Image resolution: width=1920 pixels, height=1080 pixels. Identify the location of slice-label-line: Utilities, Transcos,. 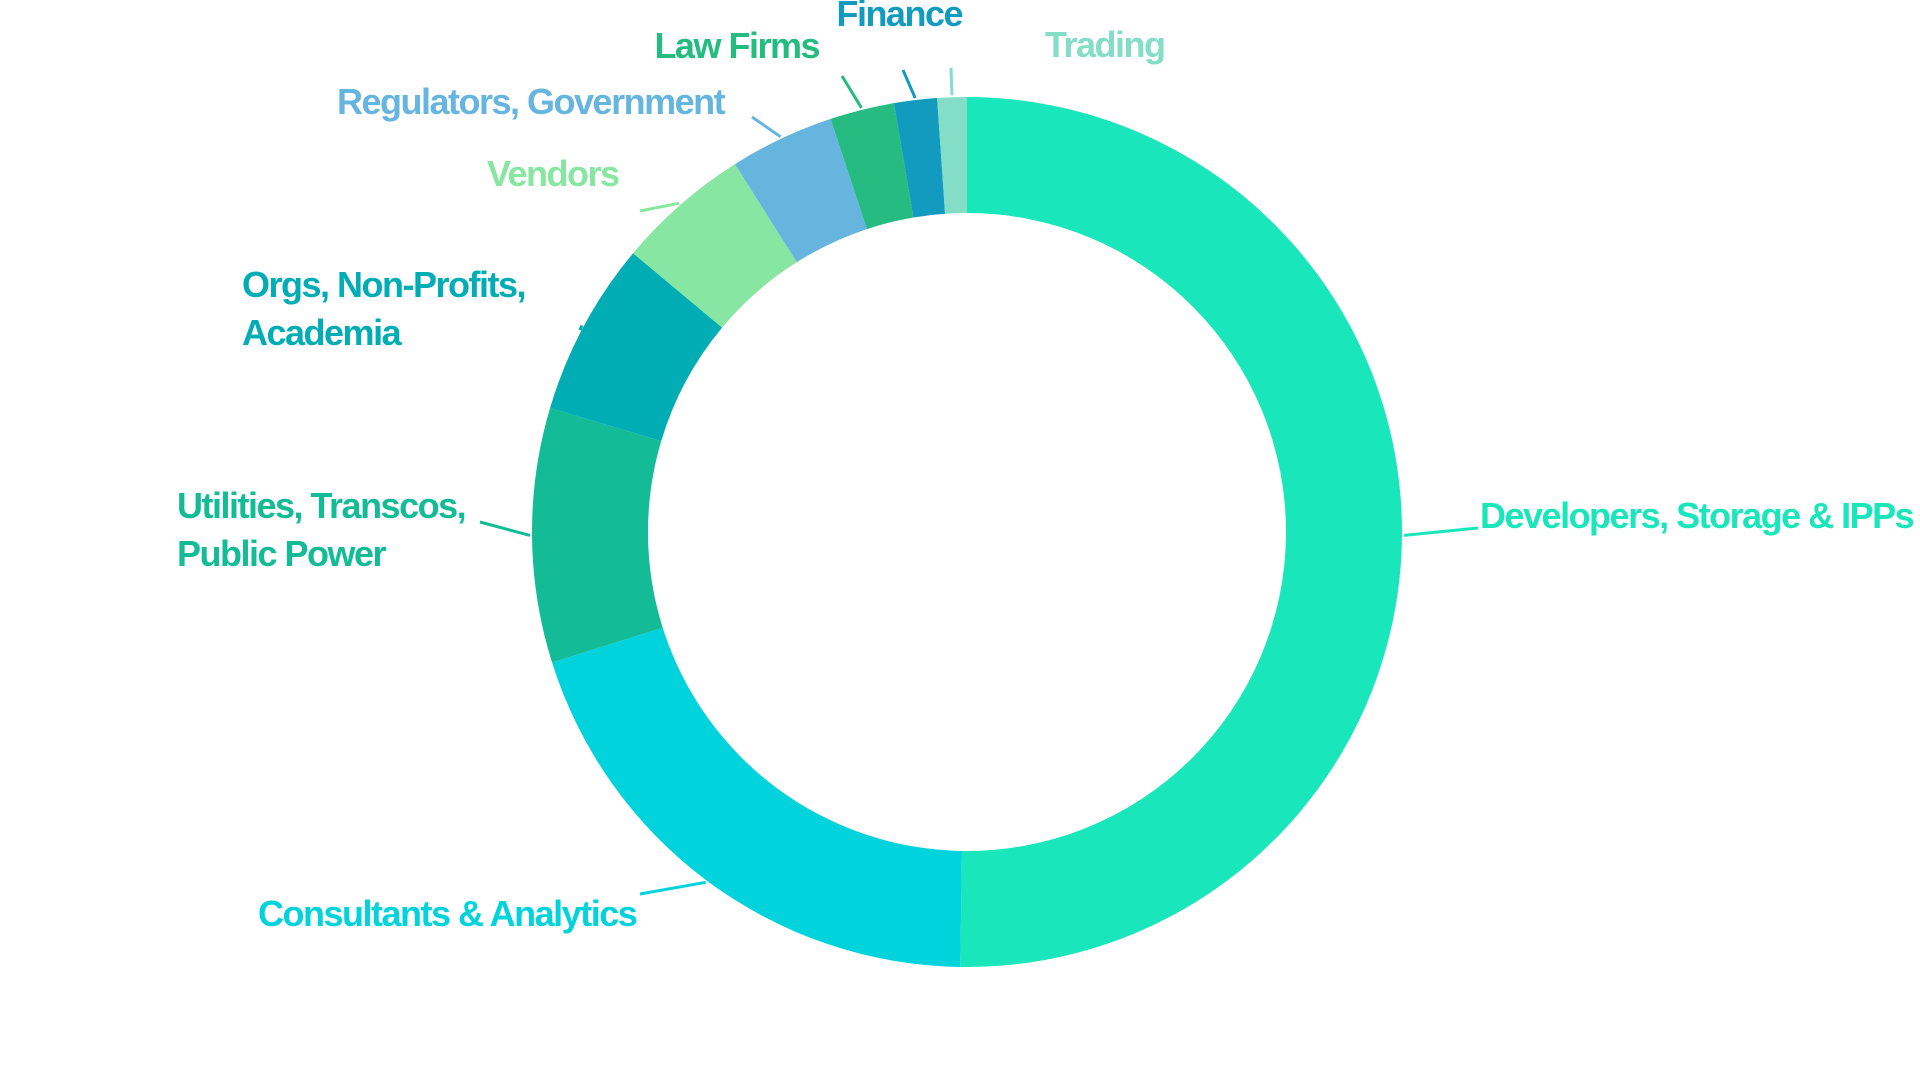
(321, 505).